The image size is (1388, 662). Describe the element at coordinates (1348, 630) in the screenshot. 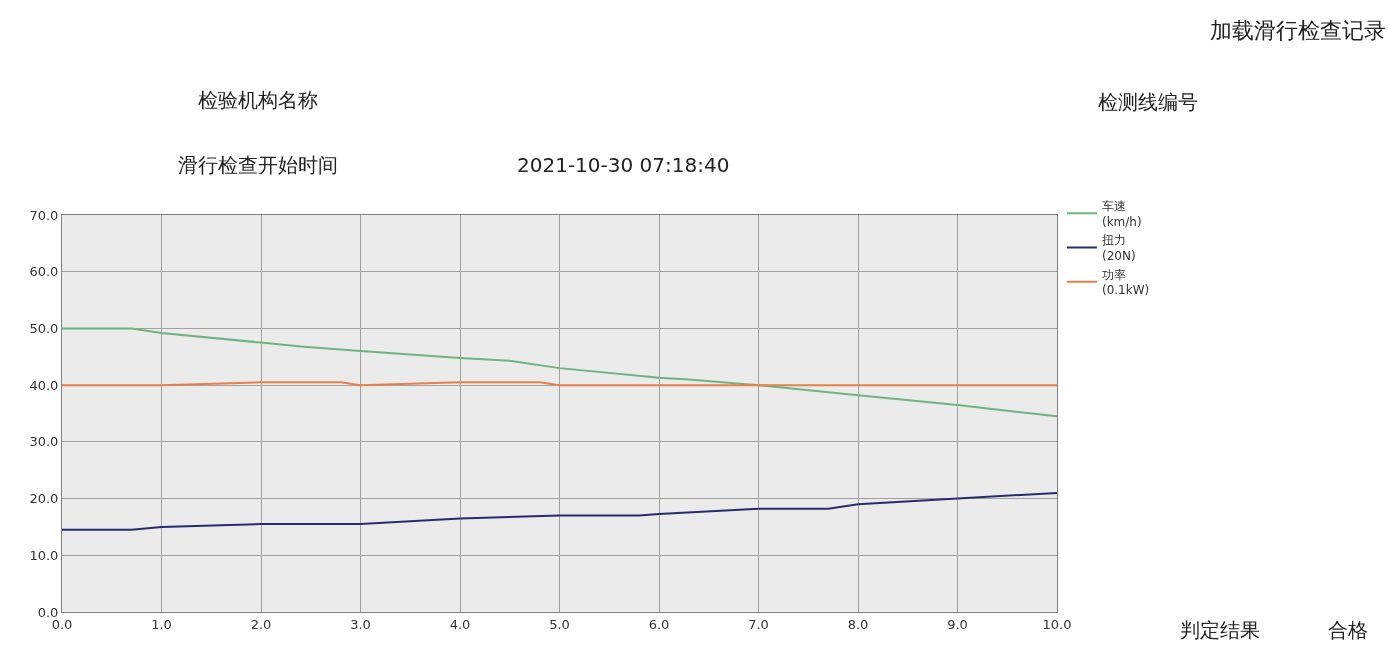

I see `text: 合格` at that location.